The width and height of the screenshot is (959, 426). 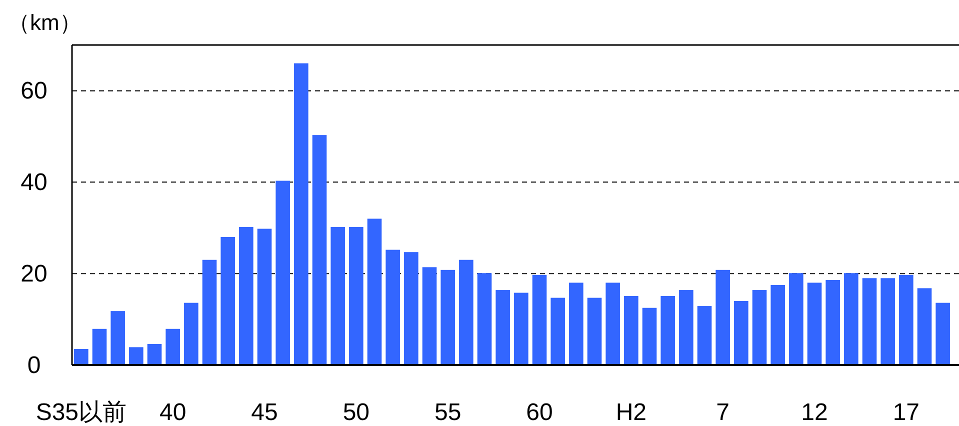 What do you see at coordinates (631, 412) in the screenshot?
I see `x-tick-label: H2` at bounding box center [631, 412].